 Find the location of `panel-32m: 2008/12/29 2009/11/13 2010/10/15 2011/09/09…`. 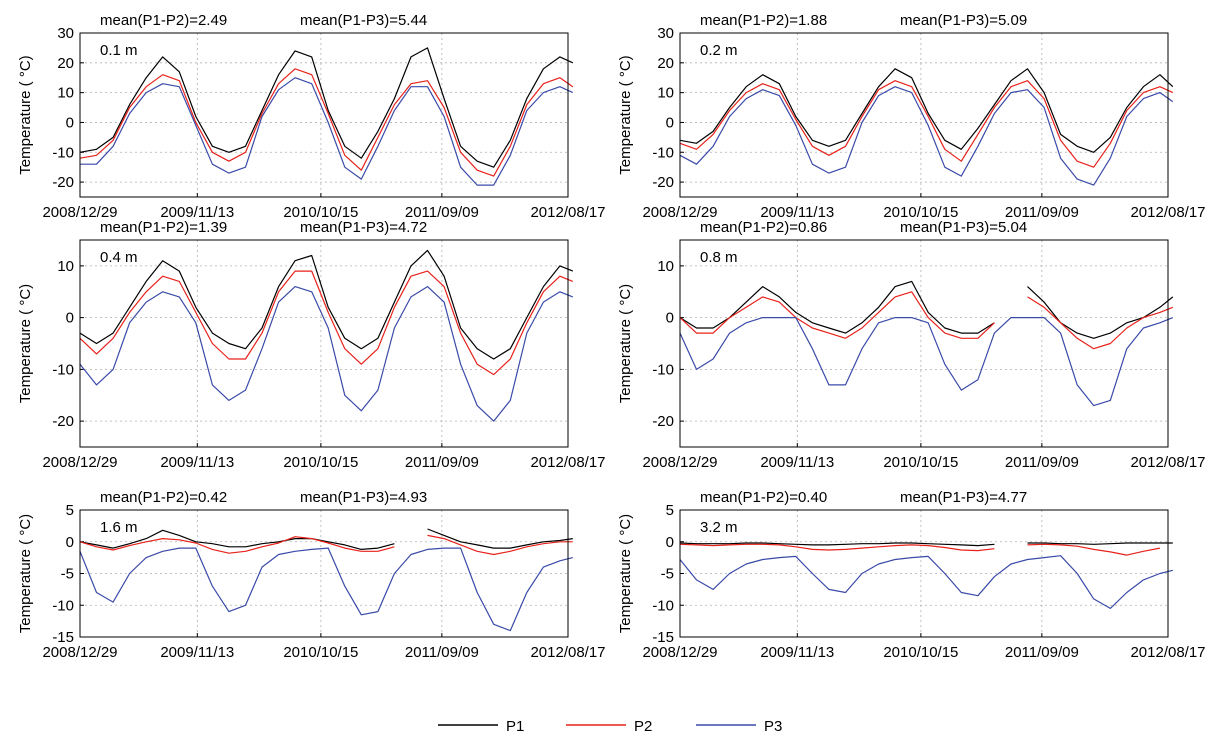

panel-32m: 2008/12/29 2009/11/13 2010/10/15 2011/09/09… is located at coordinates (911, 575).